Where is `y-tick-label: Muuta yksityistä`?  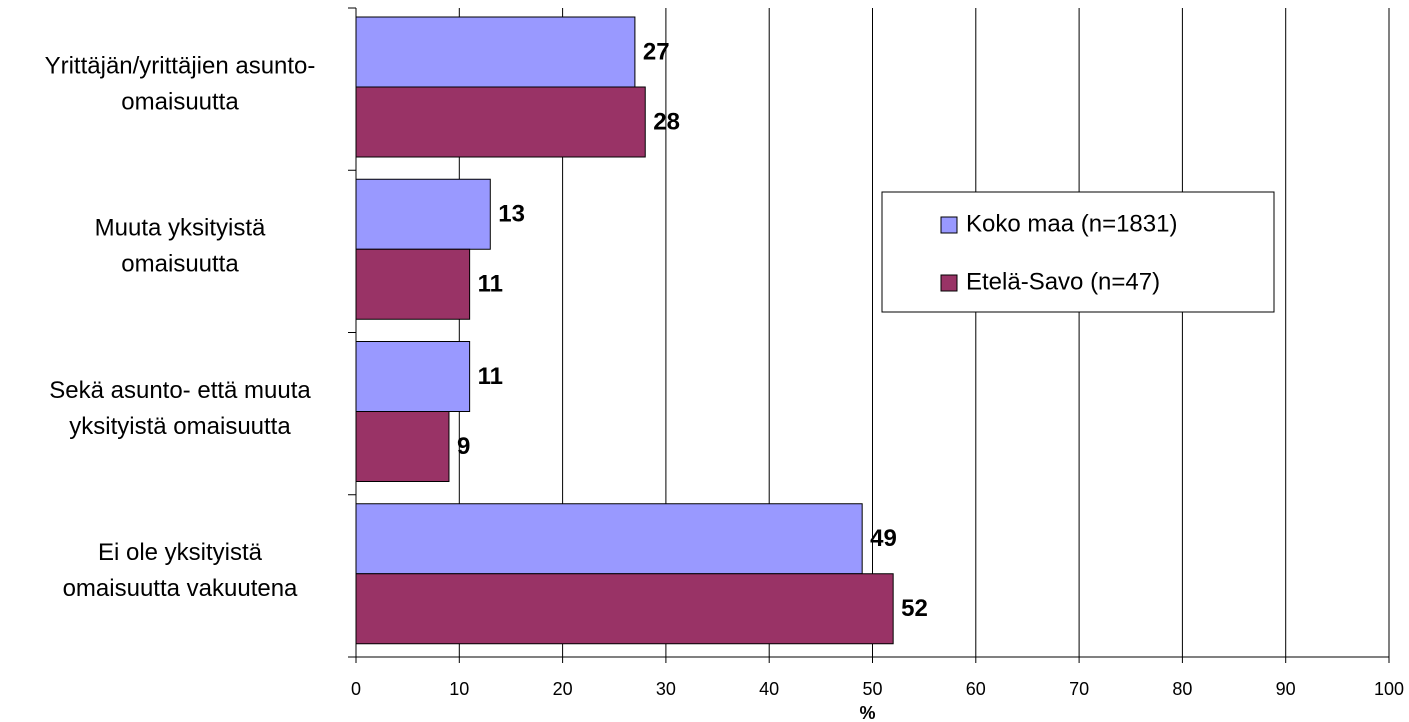 y-tick-label: Muuta yksityistä is located at coordinates (180, 228).